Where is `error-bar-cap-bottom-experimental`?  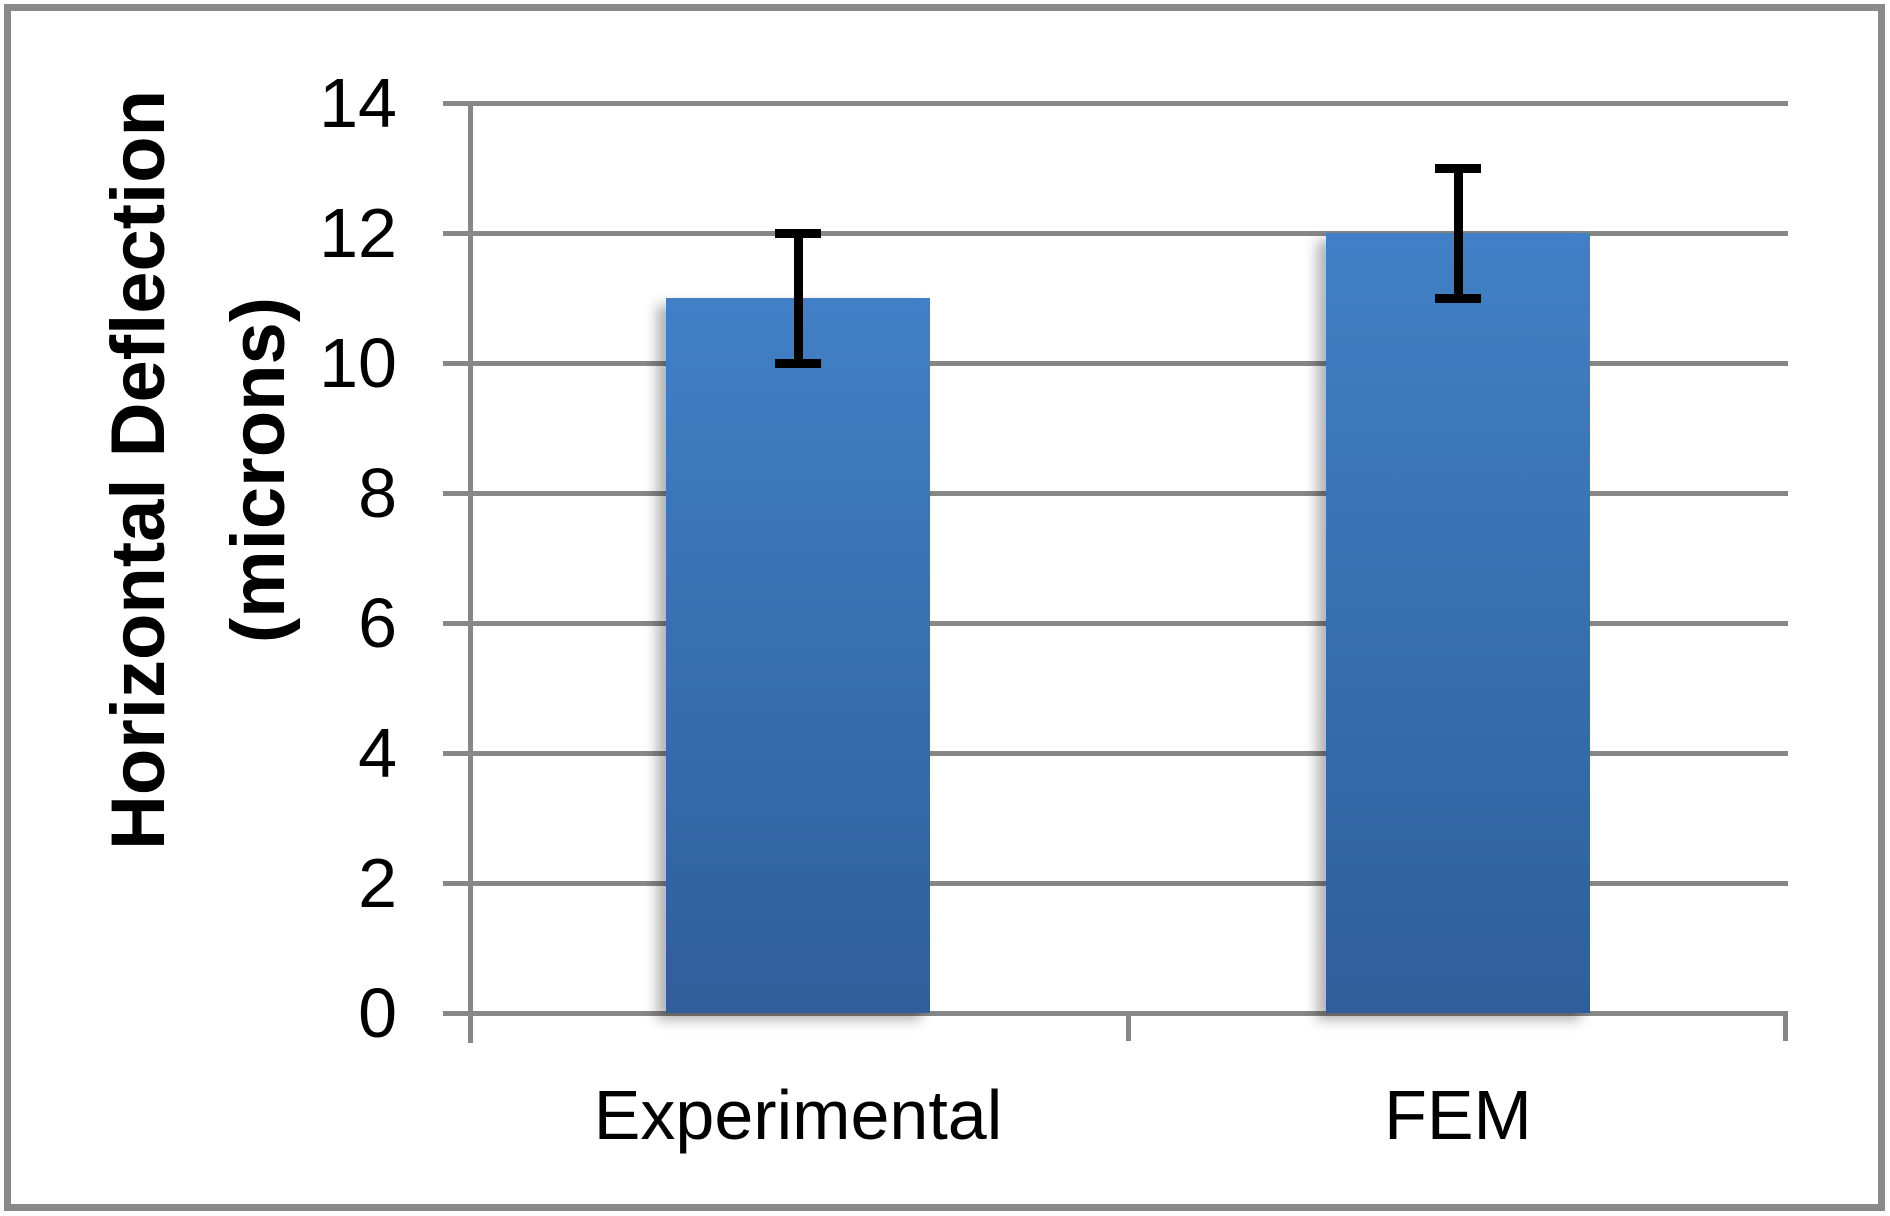 error-bar-cap-bottom-experimental is located at coordinates (798, 363).